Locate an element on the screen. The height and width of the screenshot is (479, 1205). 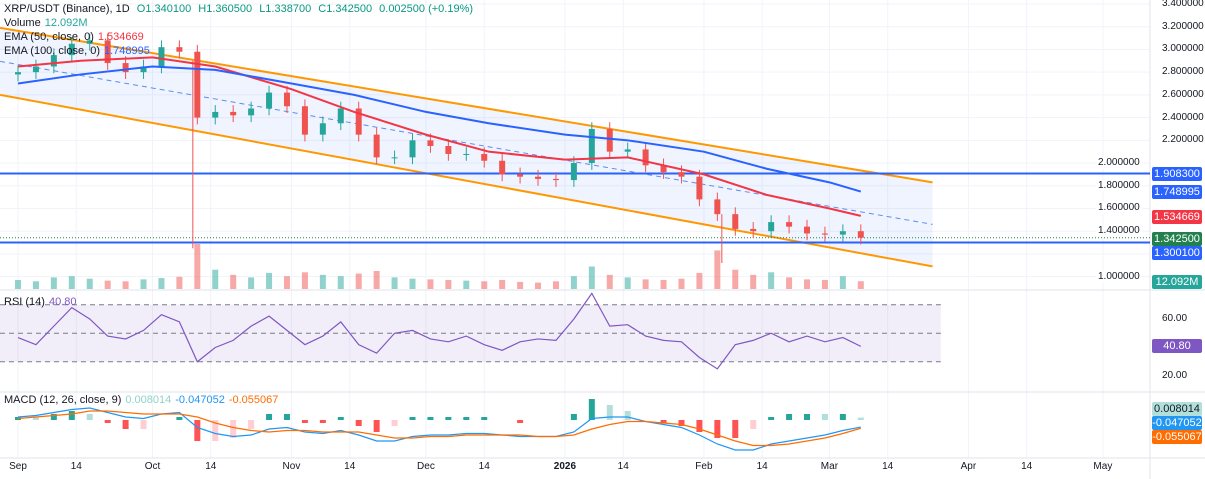
time-tick-label: 2026 is located at coordinates (565, 466).